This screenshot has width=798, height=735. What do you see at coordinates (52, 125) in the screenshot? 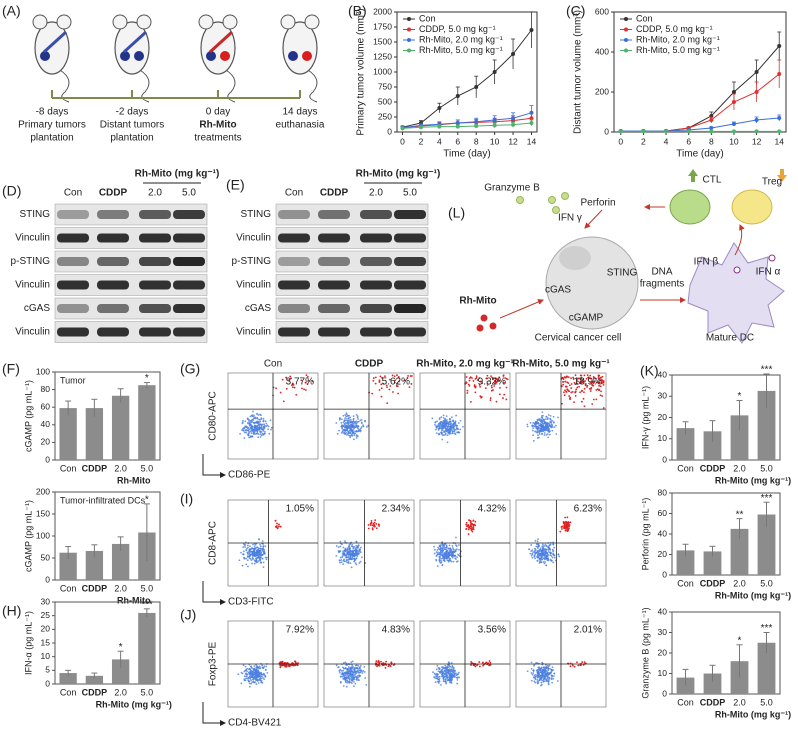
I see `timeline-event: Primary tumors` at bounding box center [52, 125].